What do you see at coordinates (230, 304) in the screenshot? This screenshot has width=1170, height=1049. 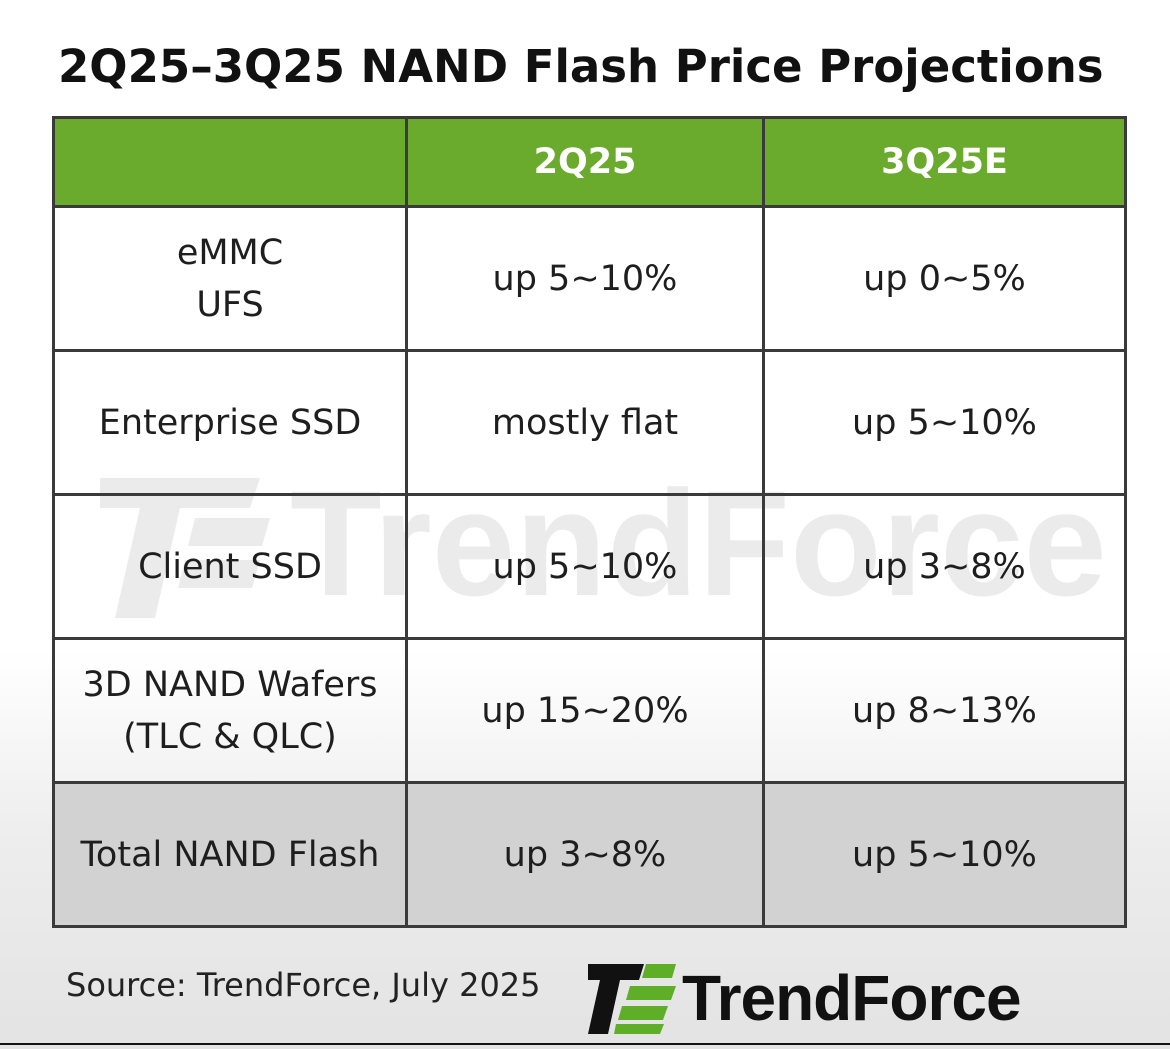 I see `category-line: UFS` at bounding box center [230, 304].